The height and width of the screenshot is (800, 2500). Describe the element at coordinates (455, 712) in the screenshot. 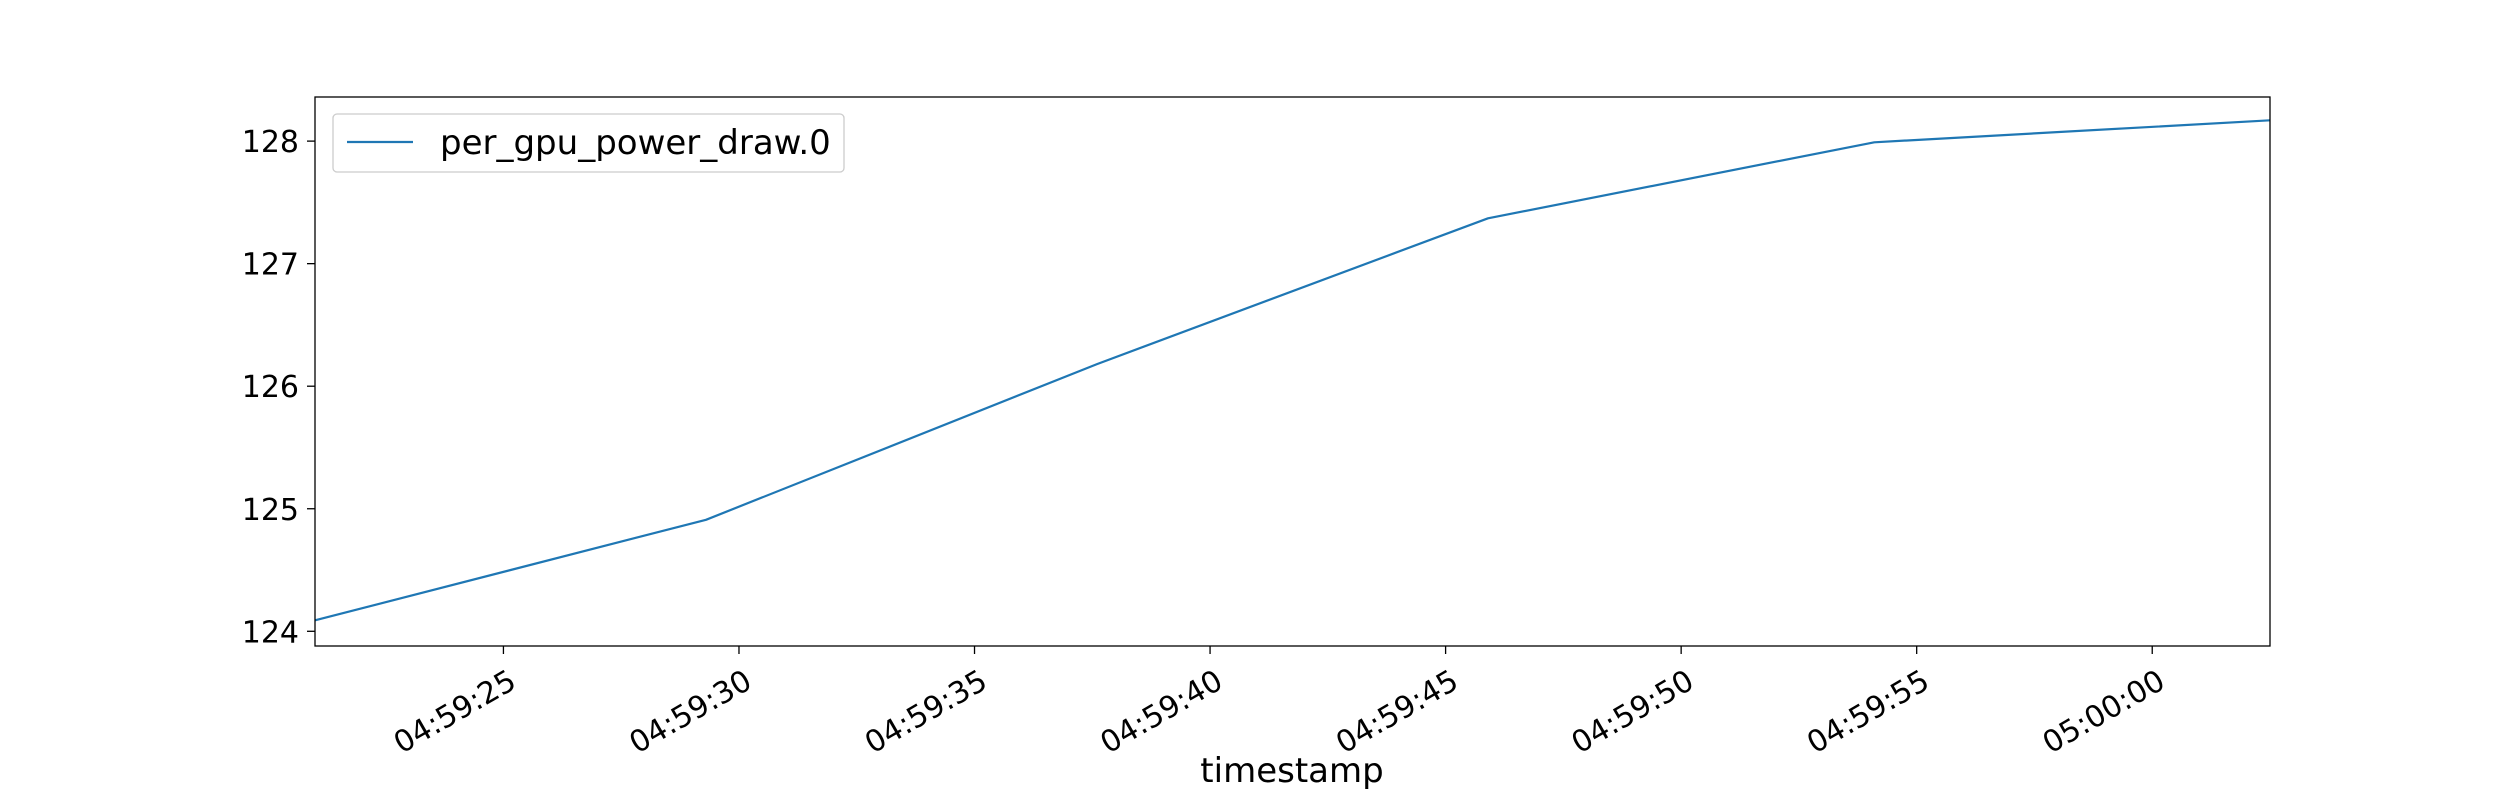

I see `x-tick-label: 04:59:25` at that location.